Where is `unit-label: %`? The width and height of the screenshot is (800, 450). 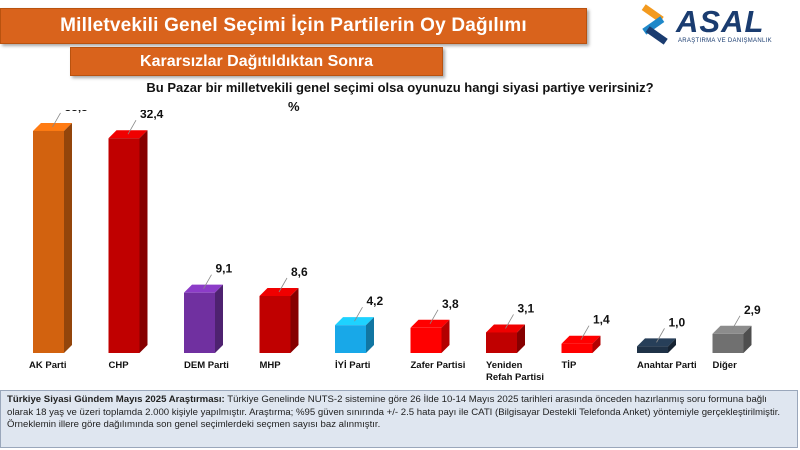 unit-label: % is located at coordinates (294, 106).